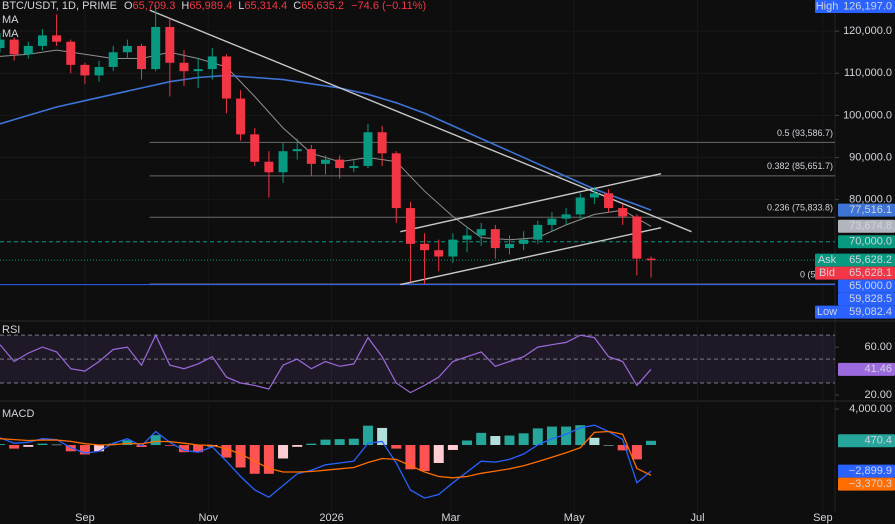 This screenshot has height=524, width=895. I want to click on rsi-pane, so click(417, 362).